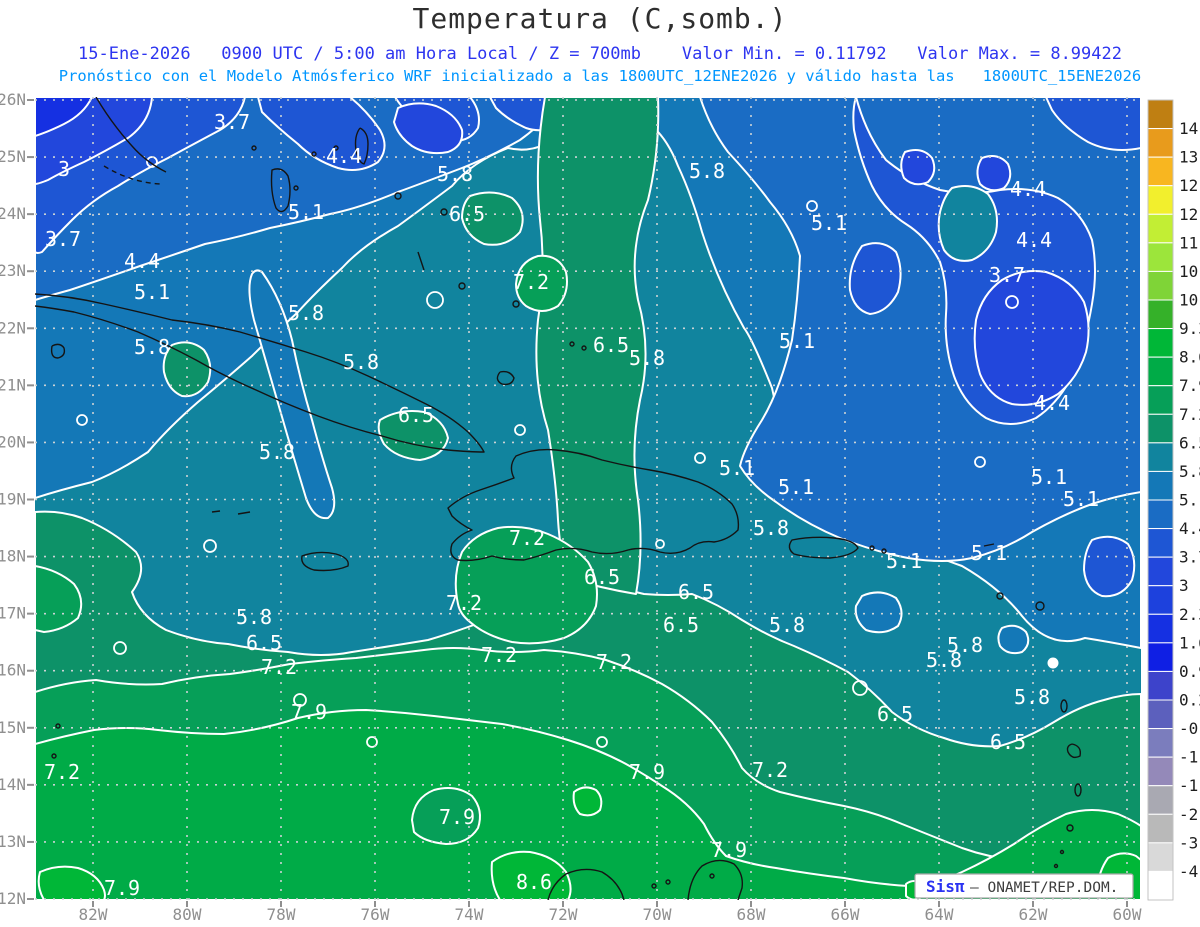 This screenshot has height=927, width=1200. Describe the element at coordinates (600, 18) in the screenshot. I see `page-title: Temperatura (C,somb.)` at that location.